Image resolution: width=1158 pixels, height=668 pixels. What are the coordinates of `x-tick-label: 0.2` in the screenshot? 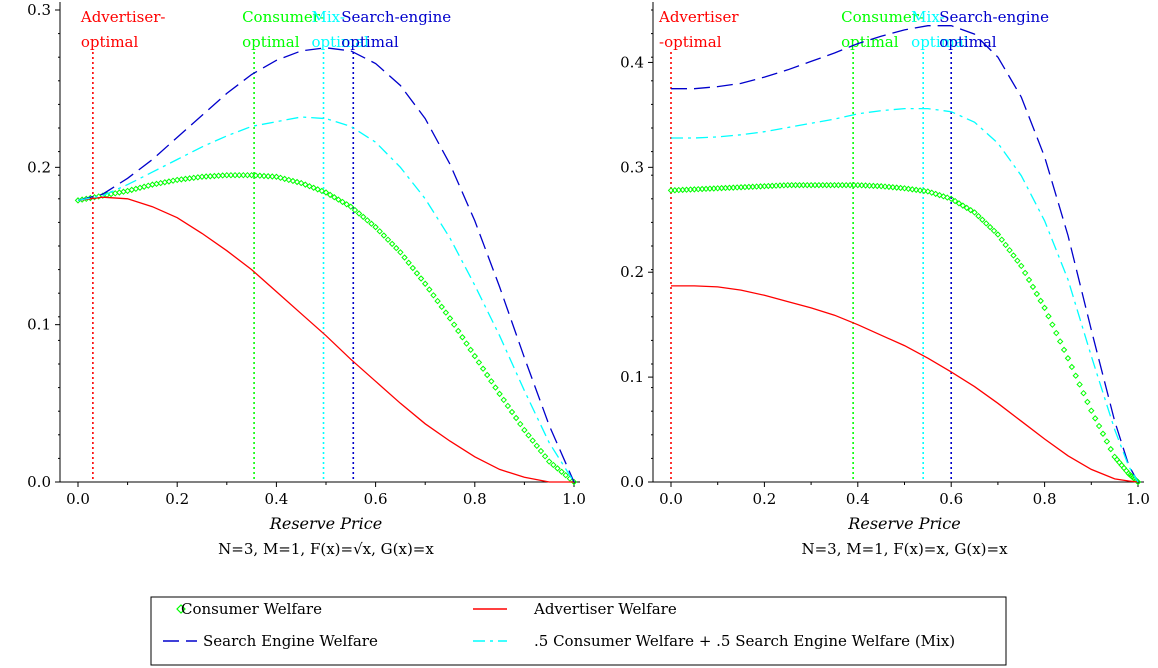 It's located at (764, 499).